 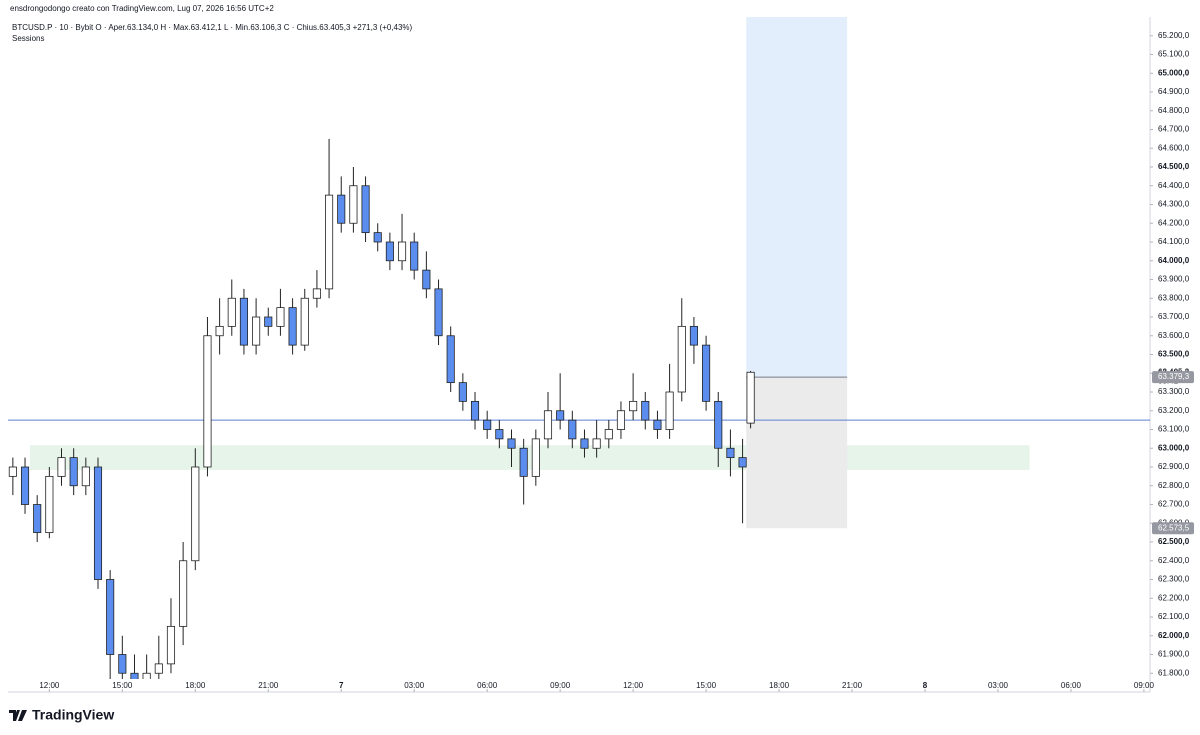 I want to click on y-tick-label: 61.800,0, so click(x=1174, y=672).